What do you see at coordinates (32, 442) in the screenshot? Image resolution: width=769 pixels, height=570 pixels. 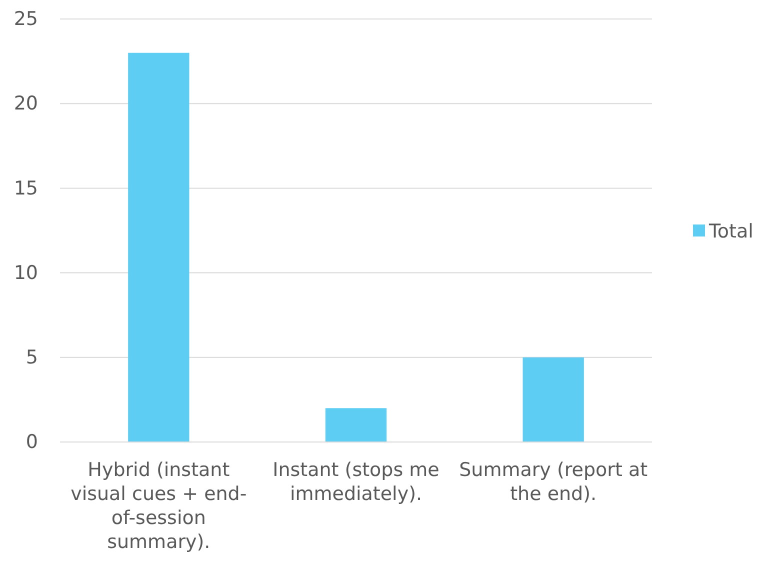 I see `y-tick-label: 0` at bounding box center [32, 442].